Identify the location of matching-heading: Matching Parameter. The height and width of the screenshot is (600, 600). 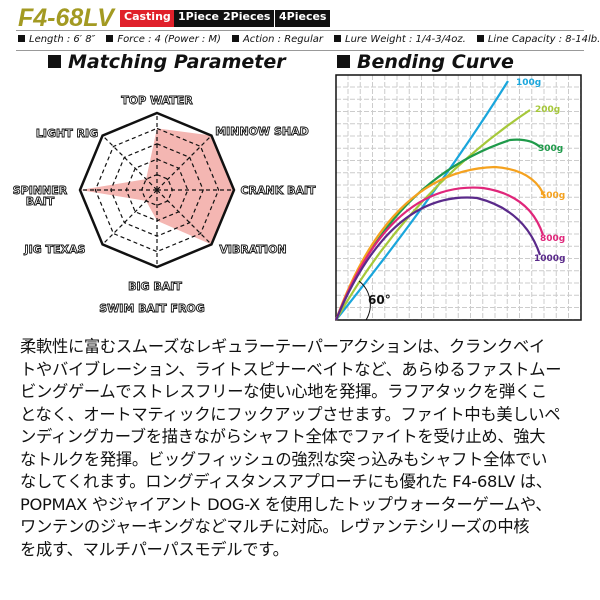
(167, 62).